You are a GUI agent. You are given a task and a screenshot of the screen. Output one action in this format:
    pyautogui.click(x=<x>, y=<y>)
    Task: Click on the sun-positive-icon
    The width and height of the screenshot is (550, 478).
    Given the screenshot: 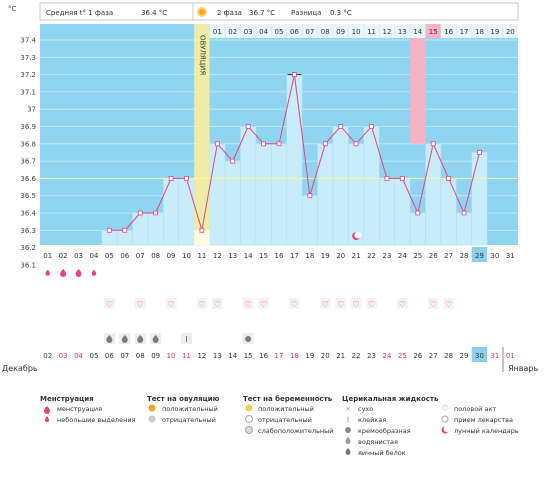 What is the action you would take?
    pyautogui.click(x=152, y=408)
    